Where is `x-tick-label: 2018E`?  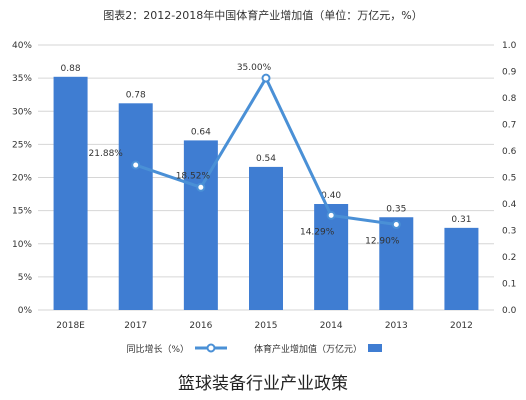 x-tick-label: 2018E is located at coordinates (70, 326).